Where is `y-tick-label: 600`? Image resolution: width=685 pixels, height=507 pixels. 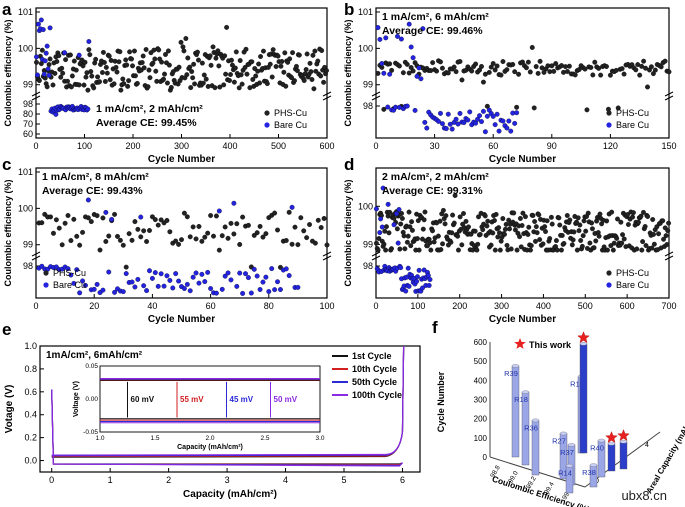 y-tick-label: 600 is located at coordinates (481, 342).